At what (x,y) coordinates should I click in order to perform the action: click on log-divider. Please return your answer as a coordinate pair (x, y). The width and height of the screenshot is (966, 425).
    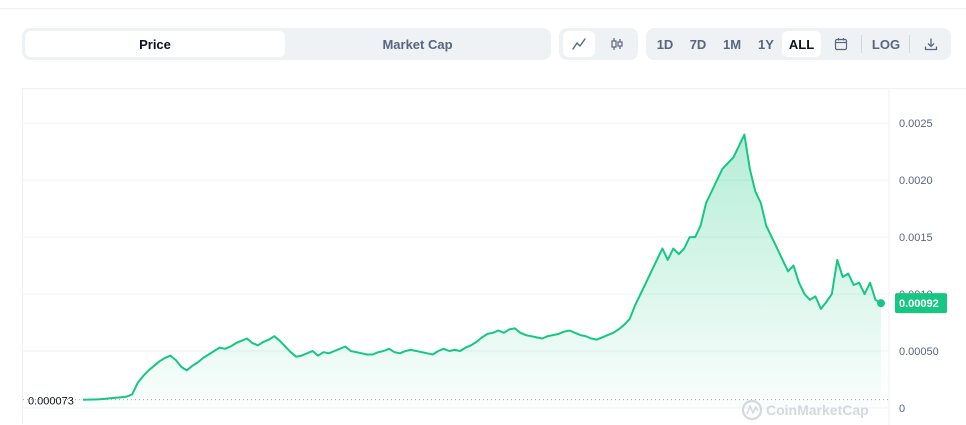
    Looking at the image, I should click on (909, 44).